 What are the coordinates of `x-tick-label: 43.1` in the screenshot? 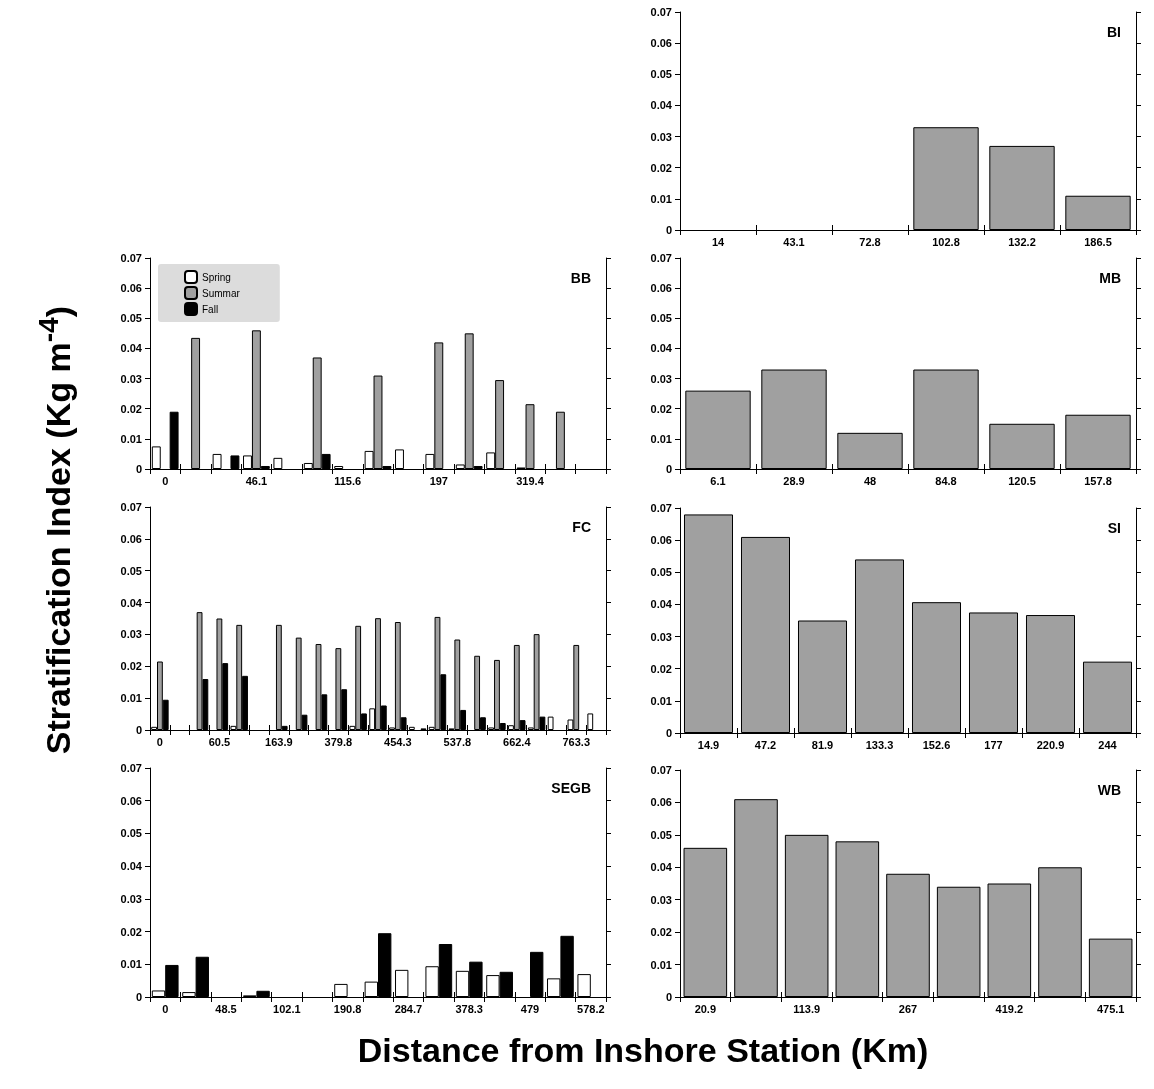 It's located at (794, 241).